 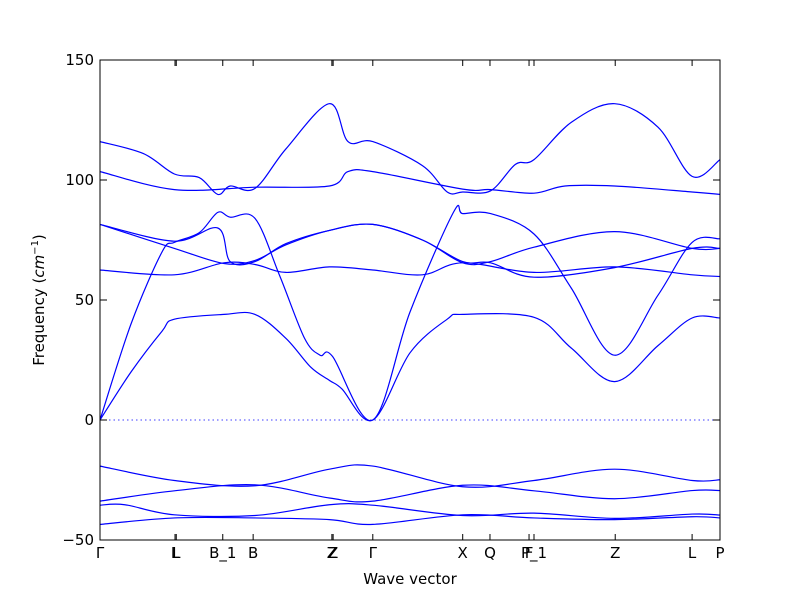 What do you see at coordinates (410, 579) in the screenshot?
I see `x-axis-label: Wave vector` at bounding box center [410, 579].